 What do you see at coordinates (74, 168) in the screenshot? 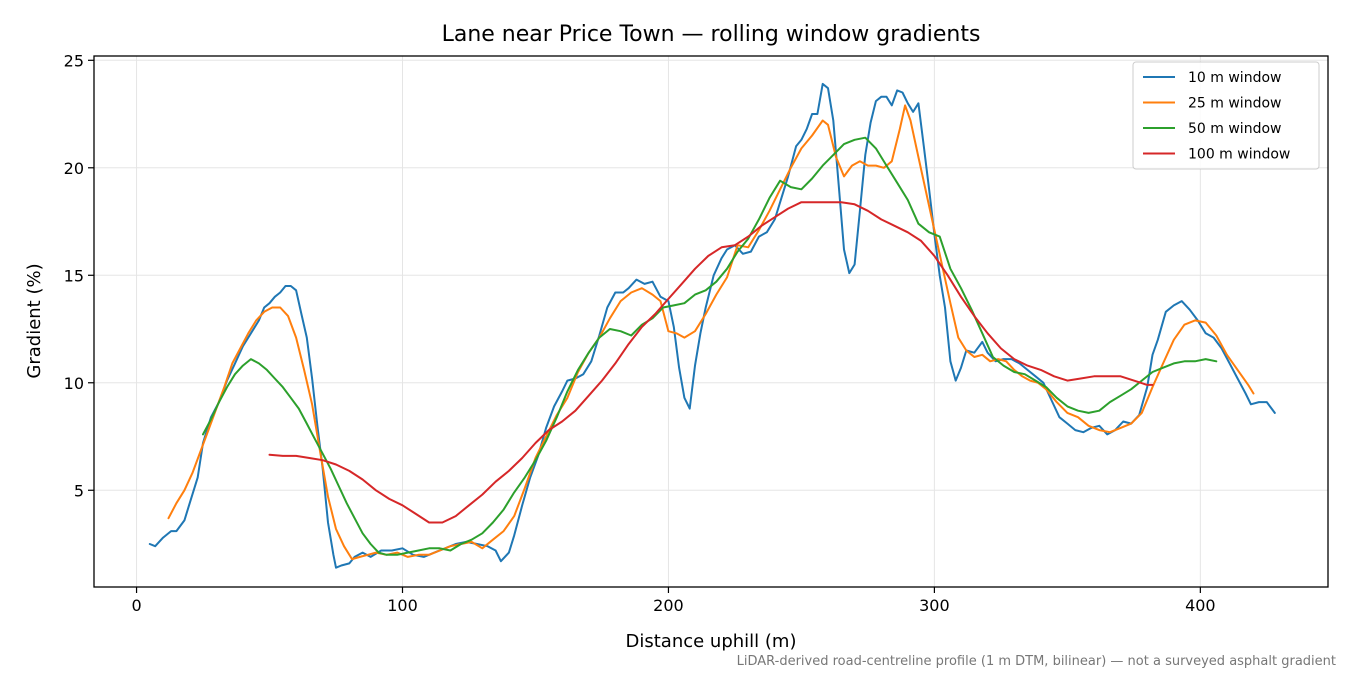
I see `y-tick-label: 20` at bounding box center [74, 168].